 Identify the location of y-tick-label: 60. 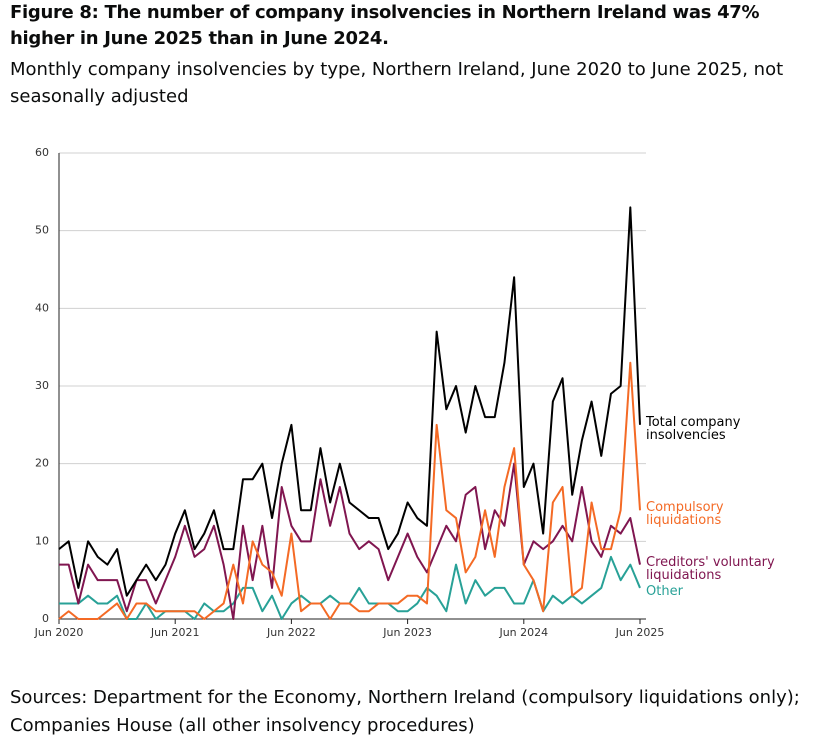
(42, 152).